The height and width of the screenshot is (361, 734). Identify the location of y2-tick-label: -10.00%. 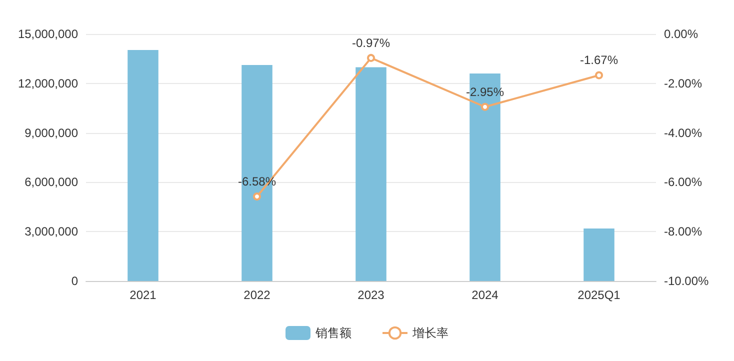
(687, 281).